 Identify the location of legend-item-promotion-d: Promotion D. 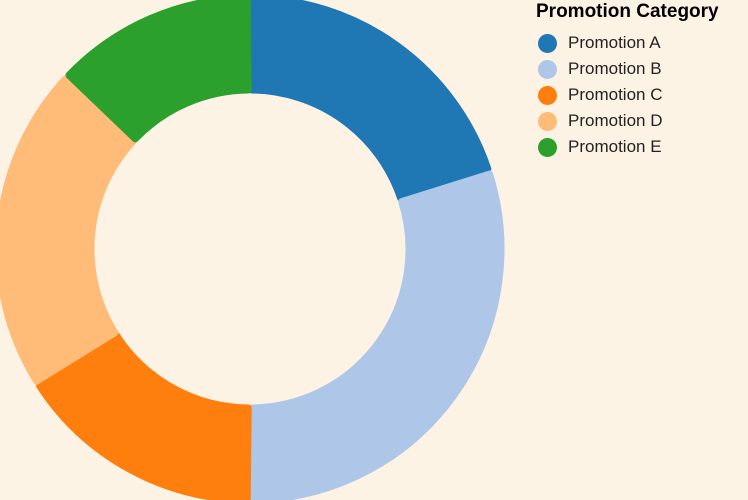
(643, 121).